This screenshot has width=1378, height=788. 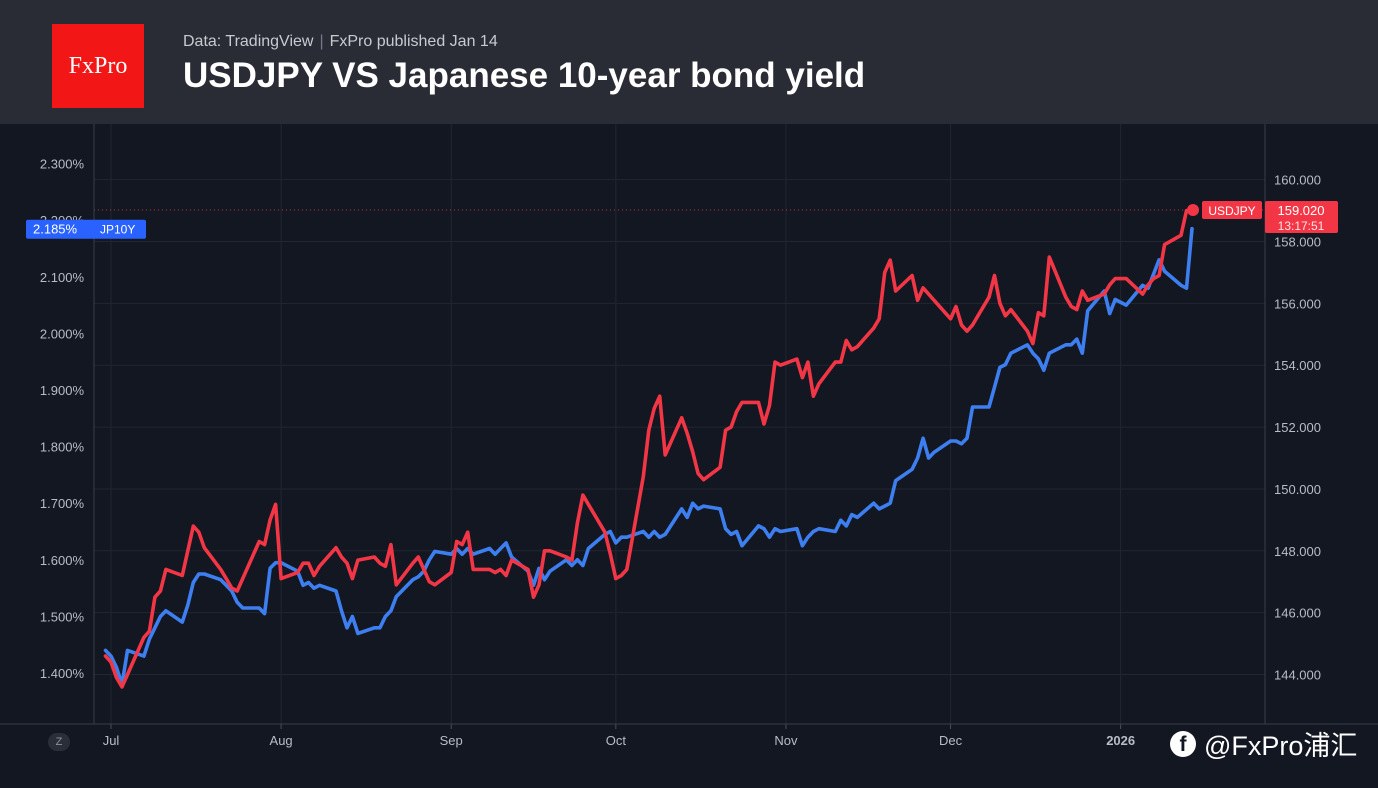 I want to click on usdjpy-last-dot, so click(x=1193, y=209).